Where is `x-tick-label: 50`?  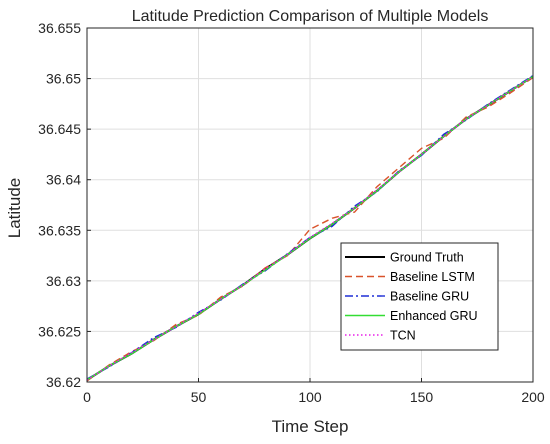
x-tick-label: 50 is located at coordinates (199, 397).